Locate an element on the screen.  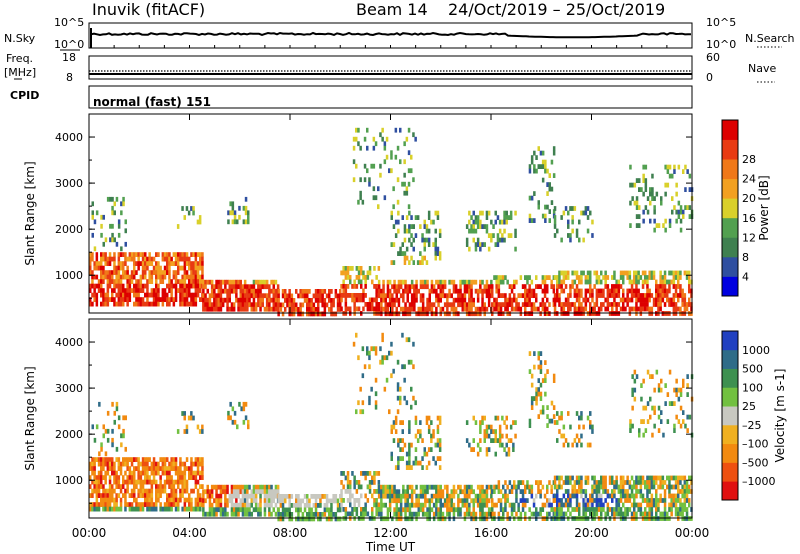
x-tick-label: 16:00 is located at coordinates (491, 533).